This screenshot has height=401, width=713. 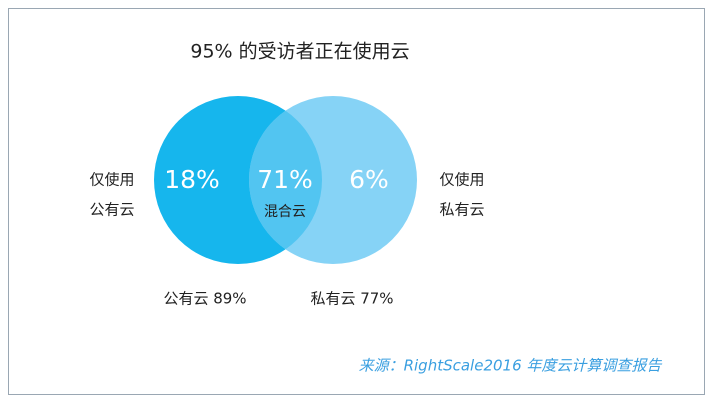 I want to click on left-total: 公有云 89%, so click(x=204, y=299).